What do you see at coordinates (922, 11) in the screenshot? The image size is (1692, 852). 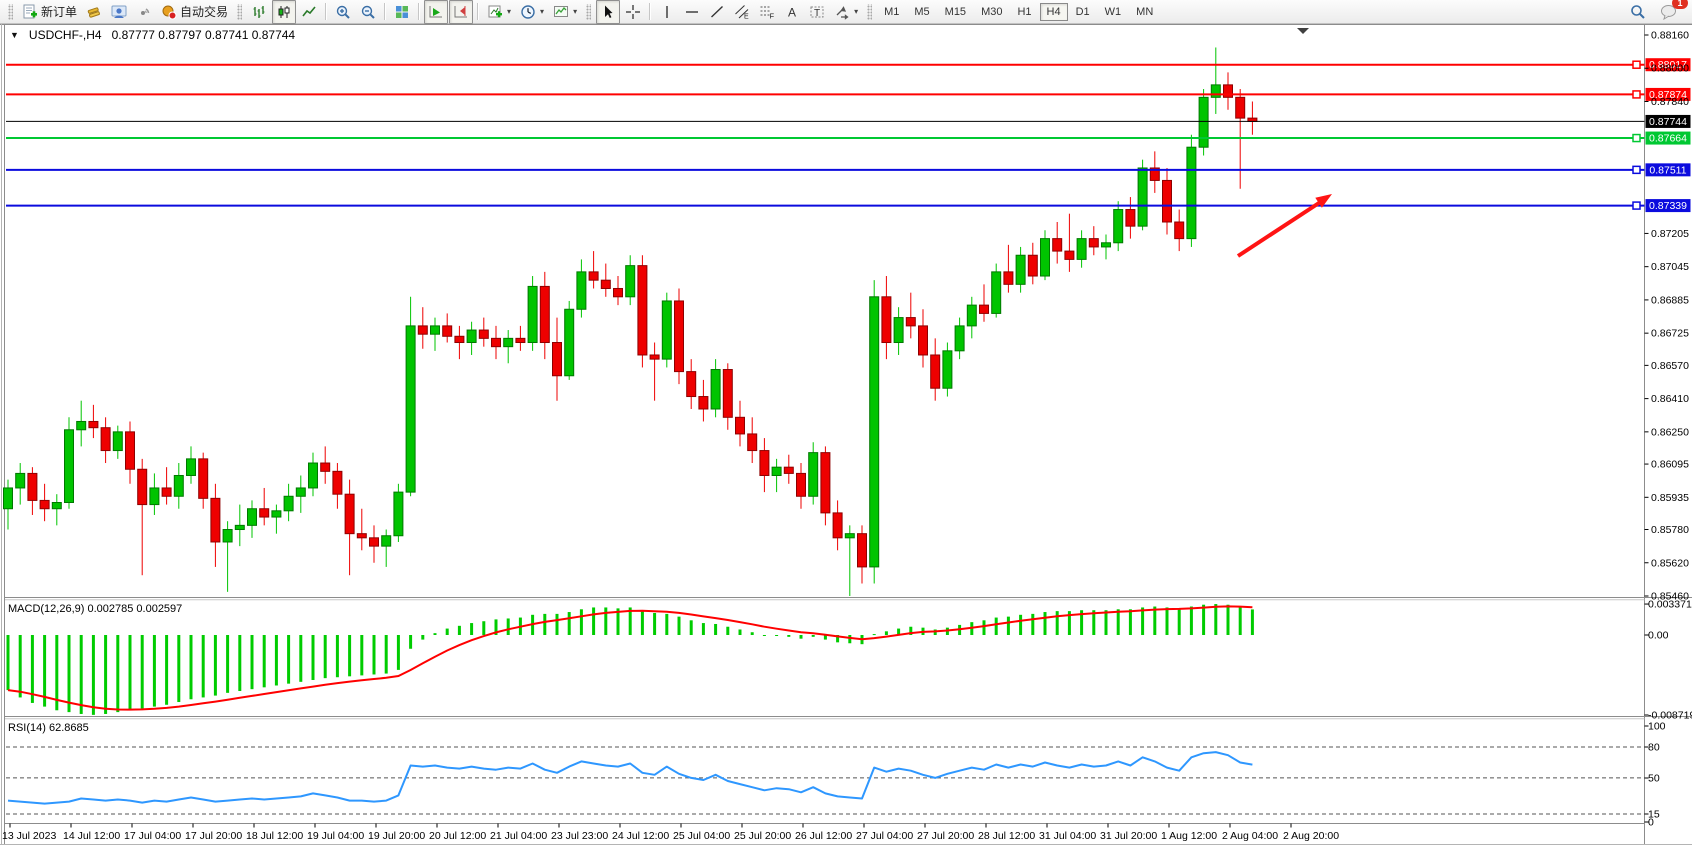 I see `tf-button-m5: M5` at bounding box center [922, 11].